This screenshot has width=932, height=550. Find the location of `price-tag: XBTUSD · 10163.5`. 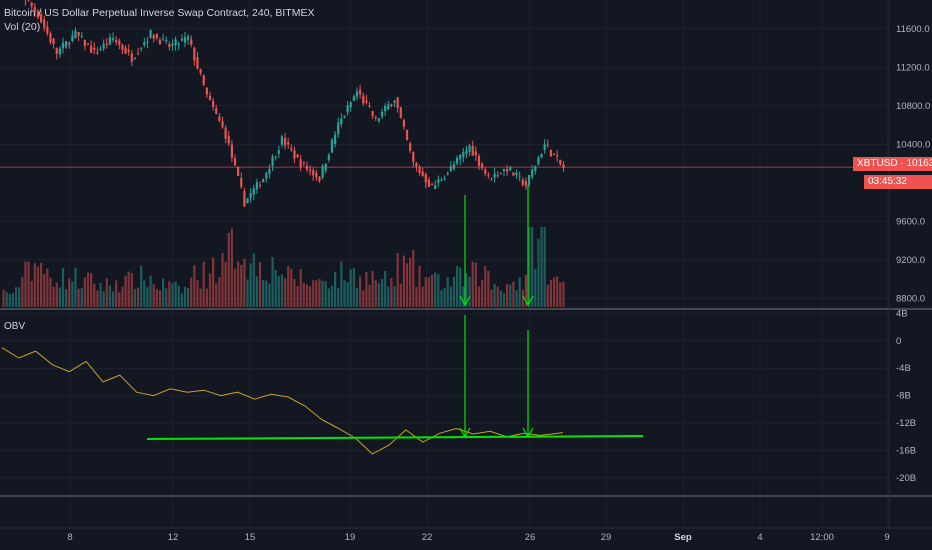

price-tag: XBTUSD · 10163.5 is located at coordinates (892, 164).